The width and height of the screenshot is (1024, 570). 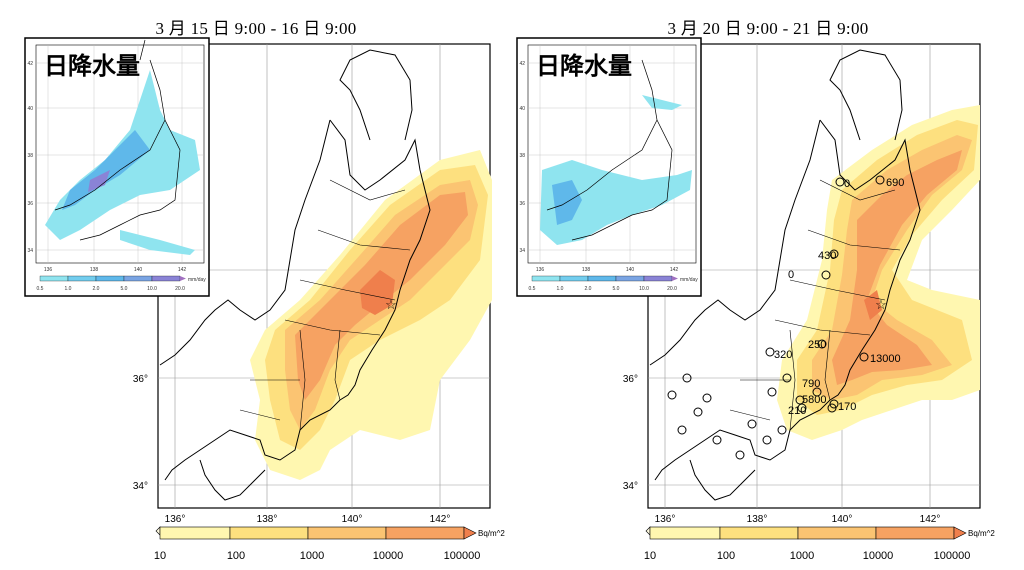 I want to click on site-value: 250, so click(x=817, y=345).